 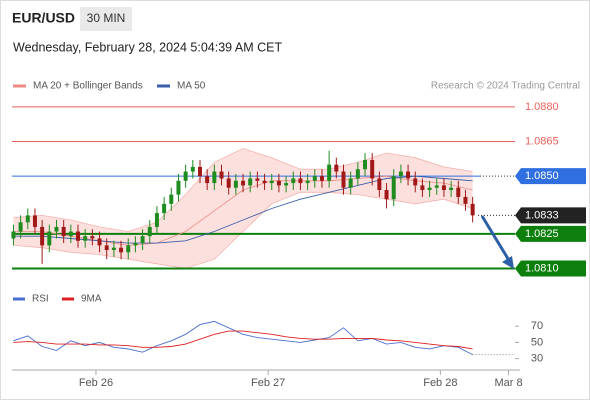 I want to click on symbol: EUR/USD, so click(x=43, y=18).